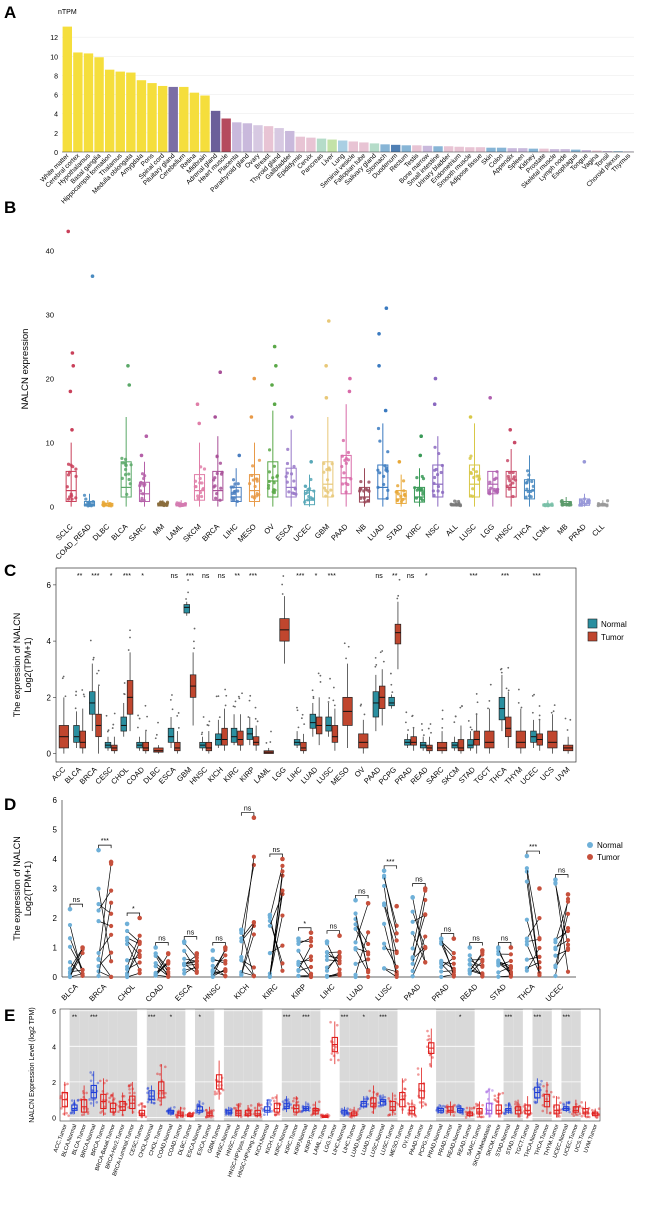 This screenshot has width=646, height=1210. I want to click on y-tick-label: 12, so click(54, 38).